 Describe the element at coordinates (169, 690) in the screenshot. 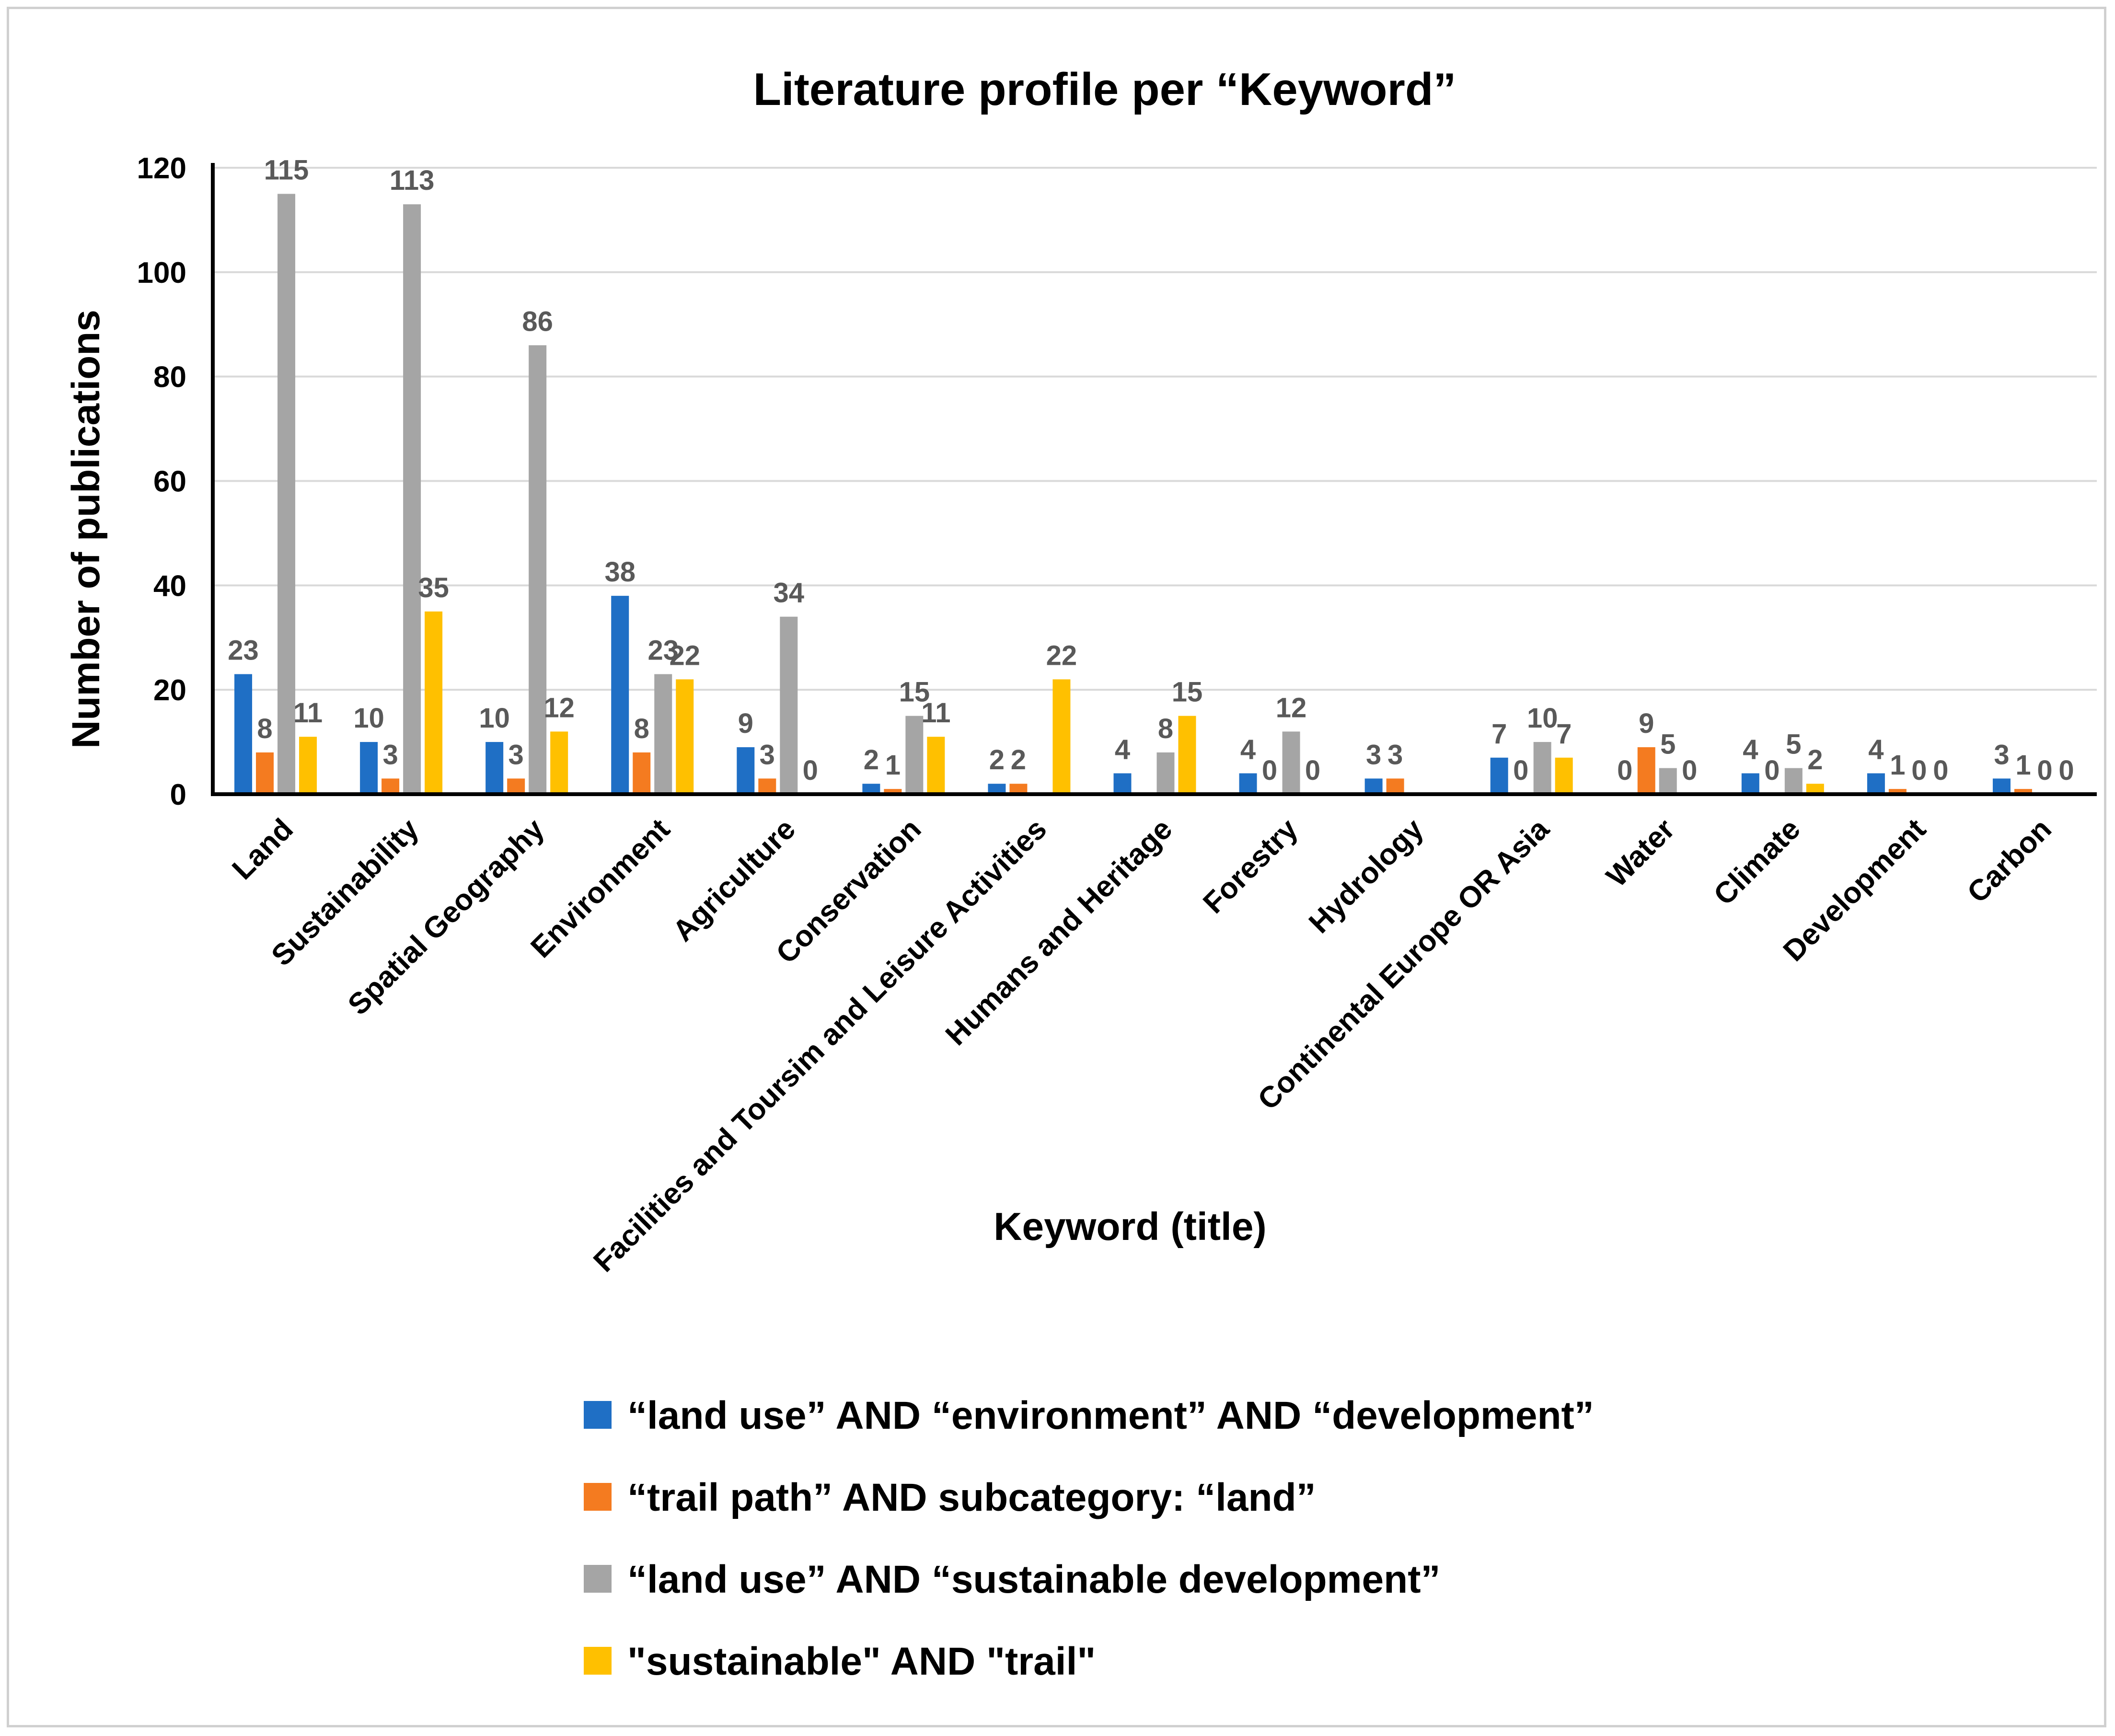

I see `y-tick-label: 20` at that location.